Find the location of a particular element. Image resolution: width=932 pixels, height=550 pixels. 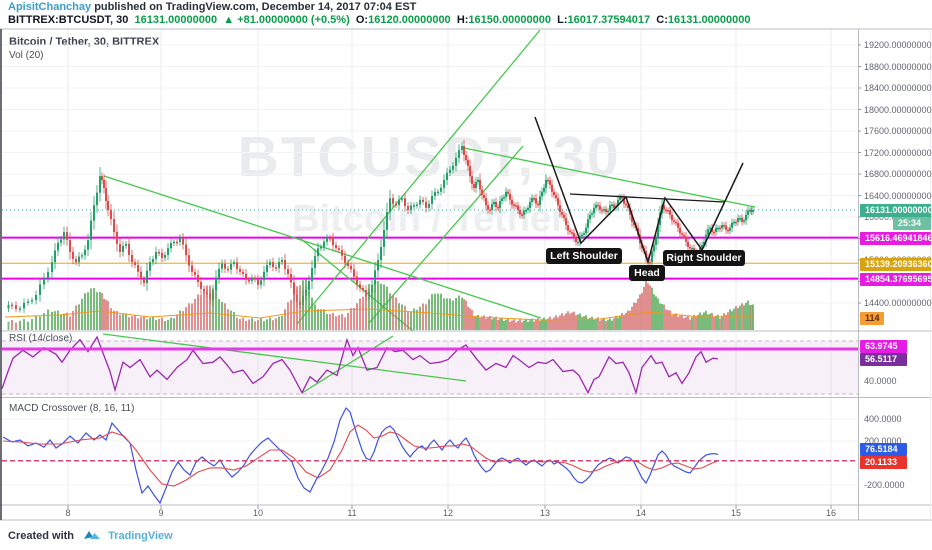

axis-label: 17600.00000000 is located at coordinates (898, 131).